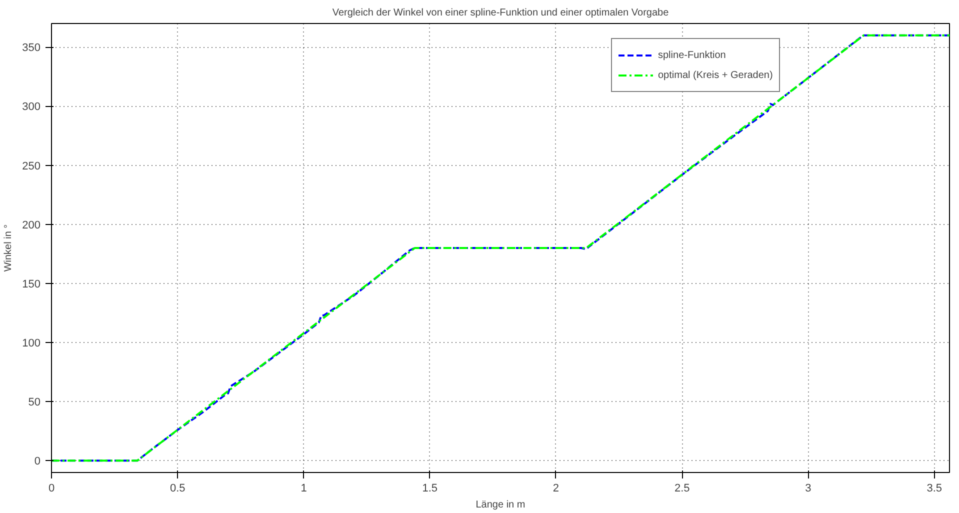  What do you see at coordinates (178, 488) in the screenshot?
I see `x-tick-label: 0.5` at bounding box center [178, 488].